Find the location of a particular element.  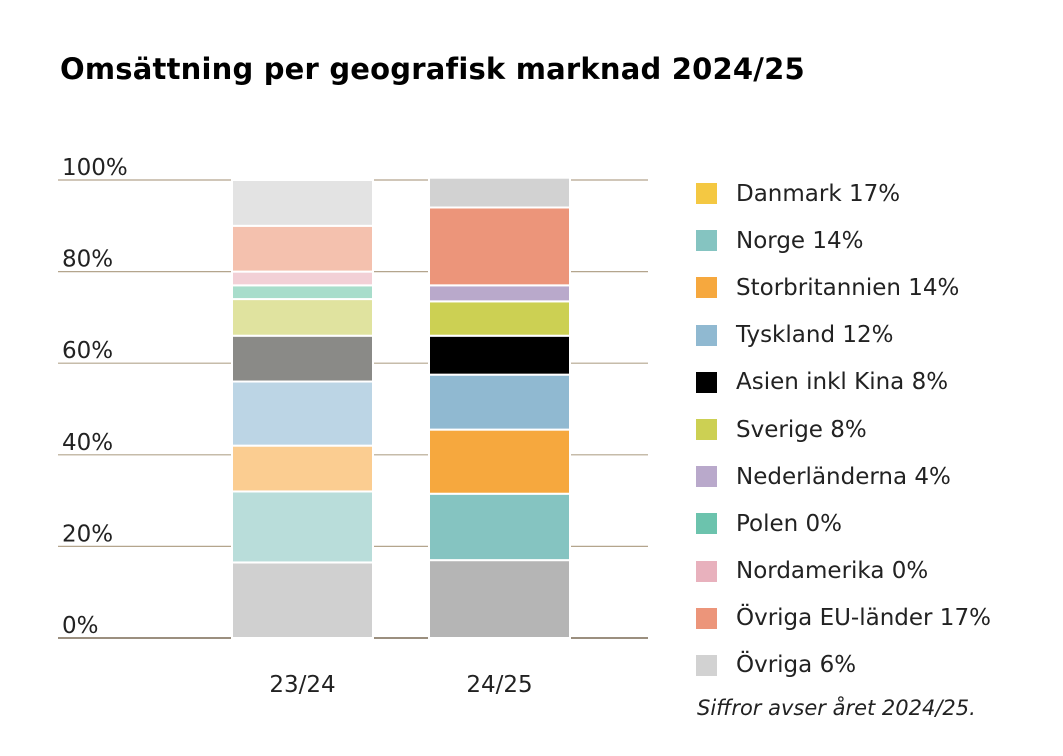

legend-label: Tyskland 12% is located at coordinates (815, 335).